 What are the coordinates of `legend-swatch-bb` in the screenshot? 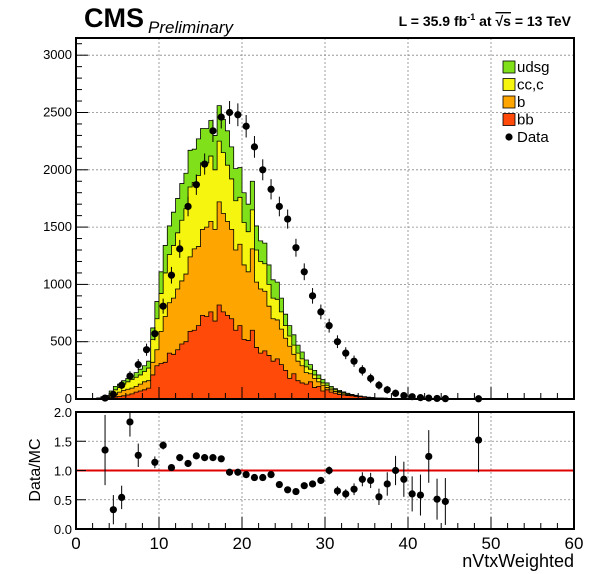 It's located at (509, 120).